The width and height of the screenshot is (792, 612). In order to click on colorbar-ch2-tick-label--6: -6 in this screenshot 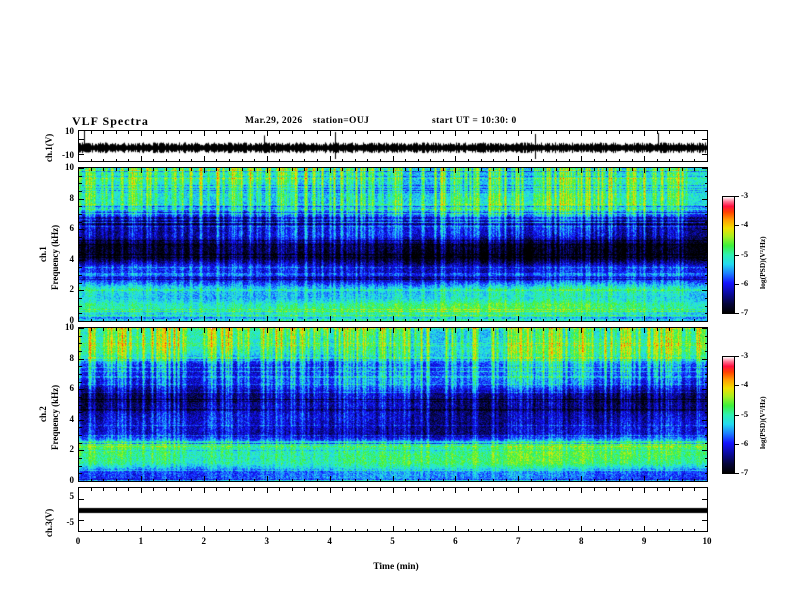, I will do `click(745, 442)`.